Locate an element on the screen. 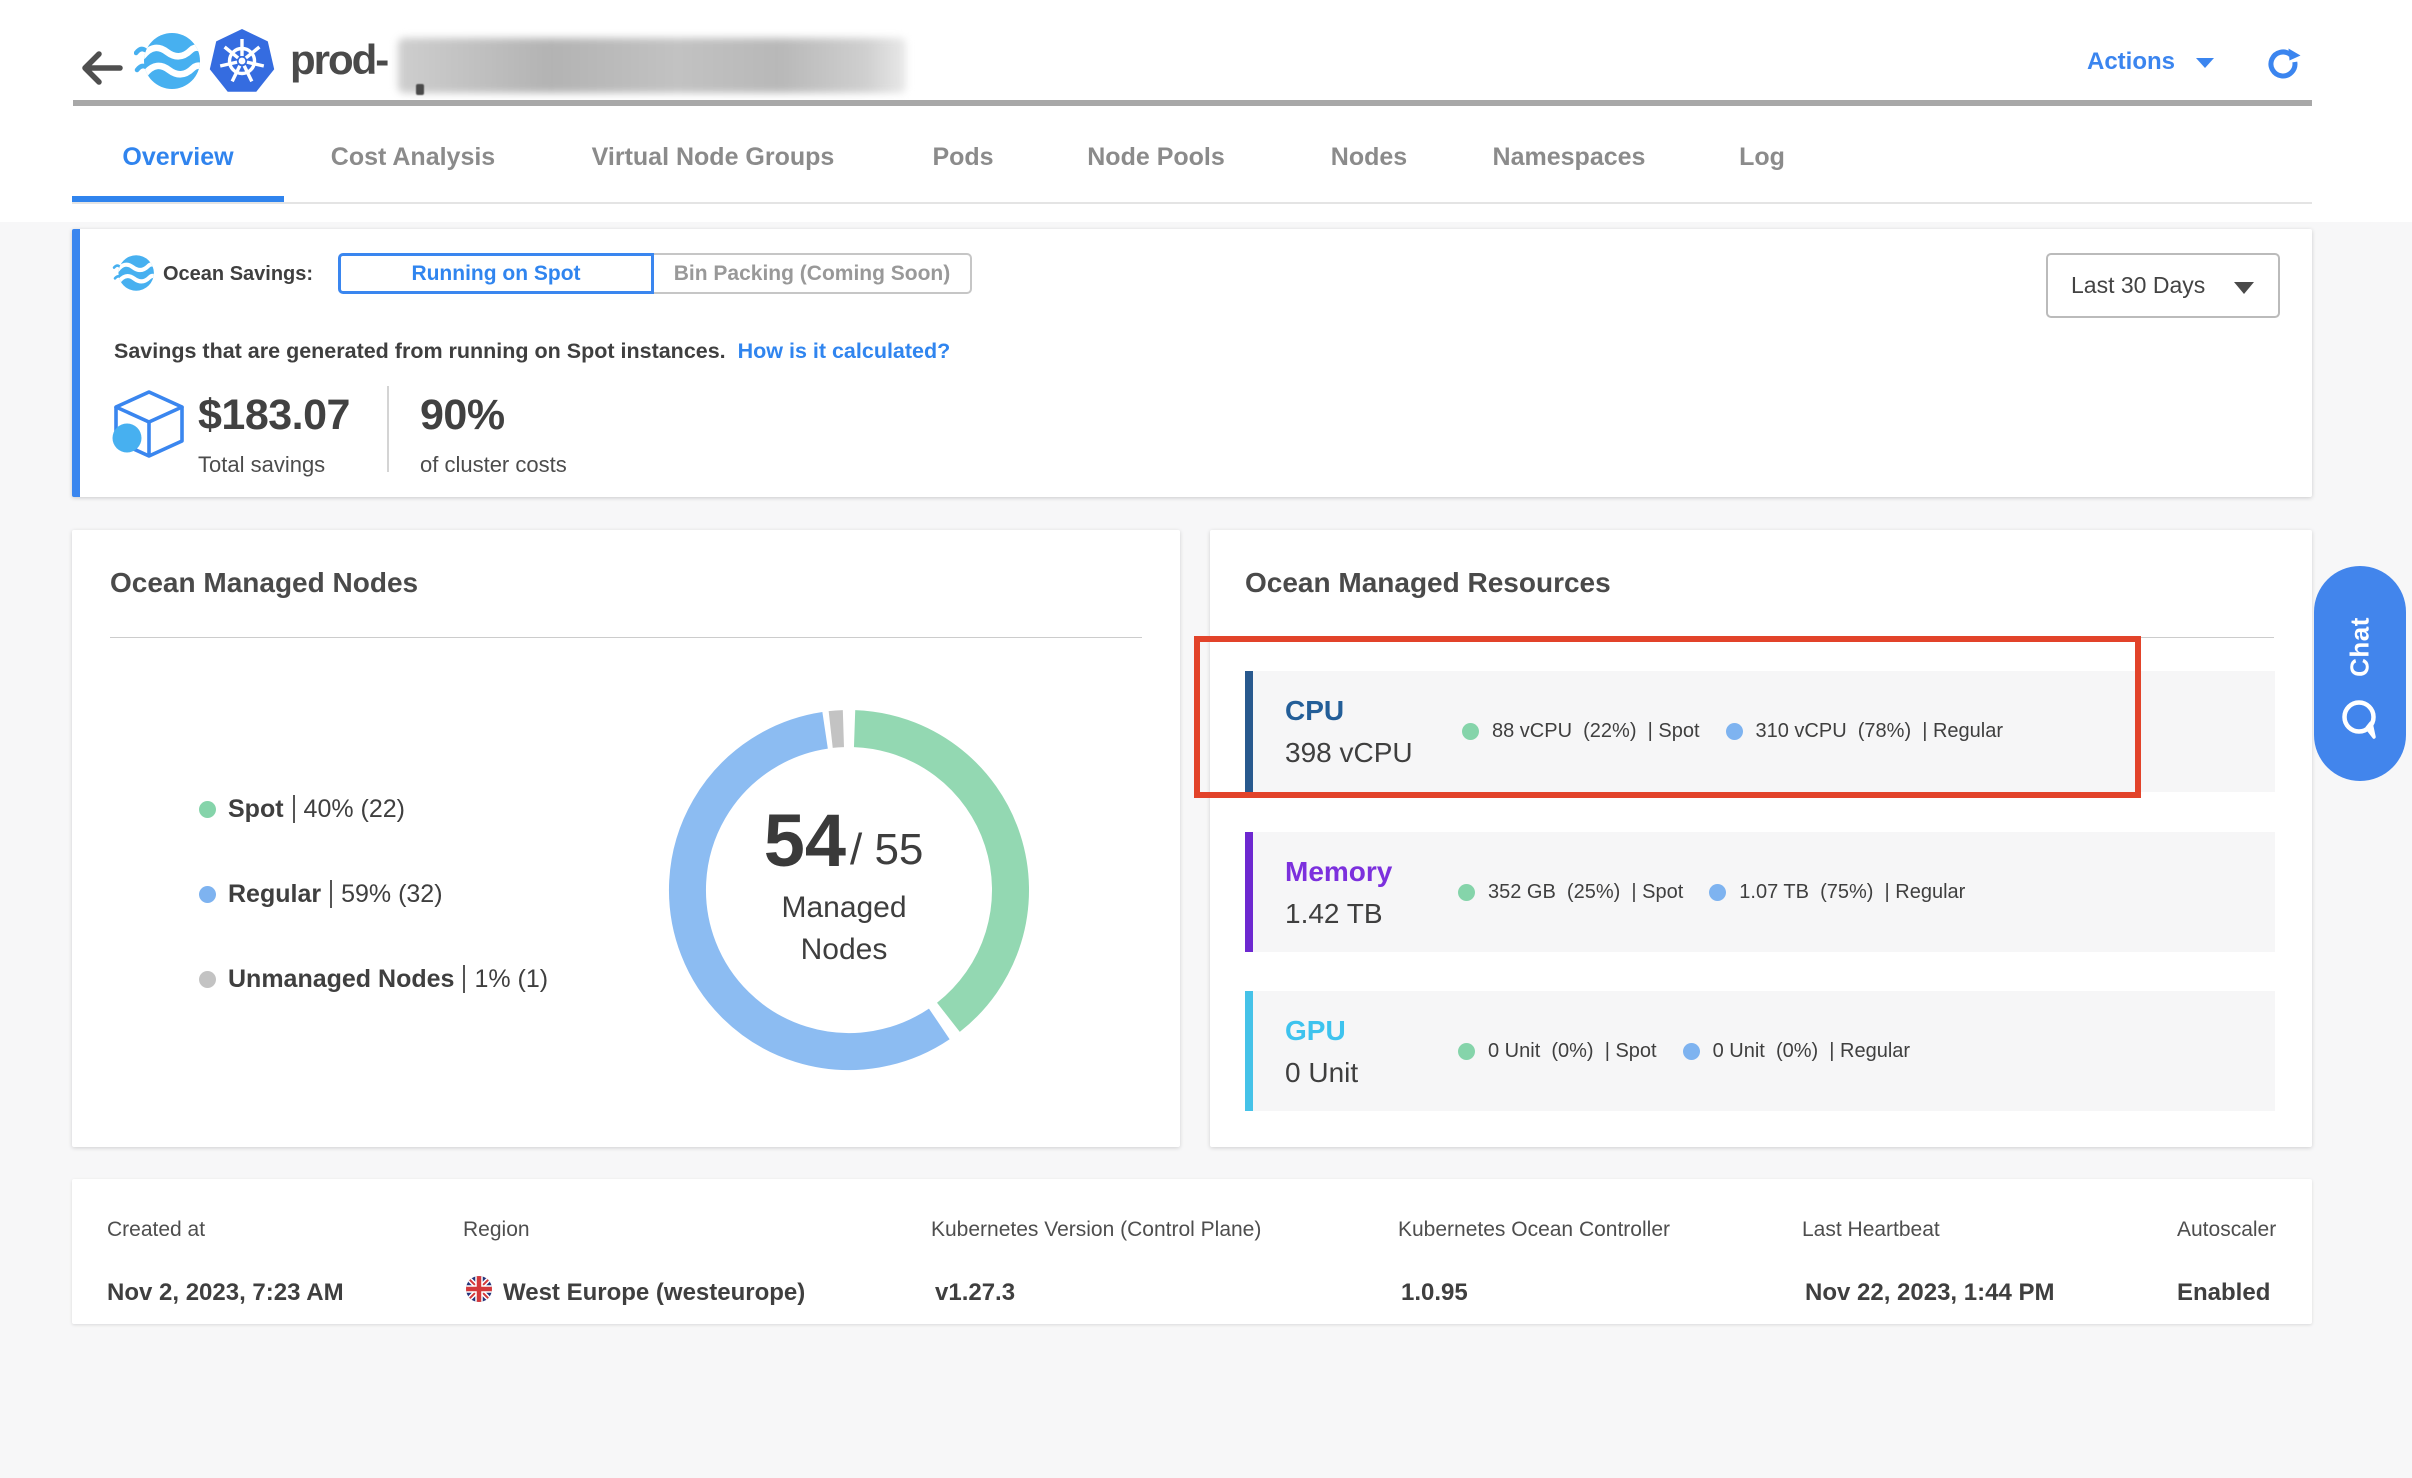 The width and height of the screenshot is (2412, 1478). svg-text: 54 is located at coordinates (805, 840).